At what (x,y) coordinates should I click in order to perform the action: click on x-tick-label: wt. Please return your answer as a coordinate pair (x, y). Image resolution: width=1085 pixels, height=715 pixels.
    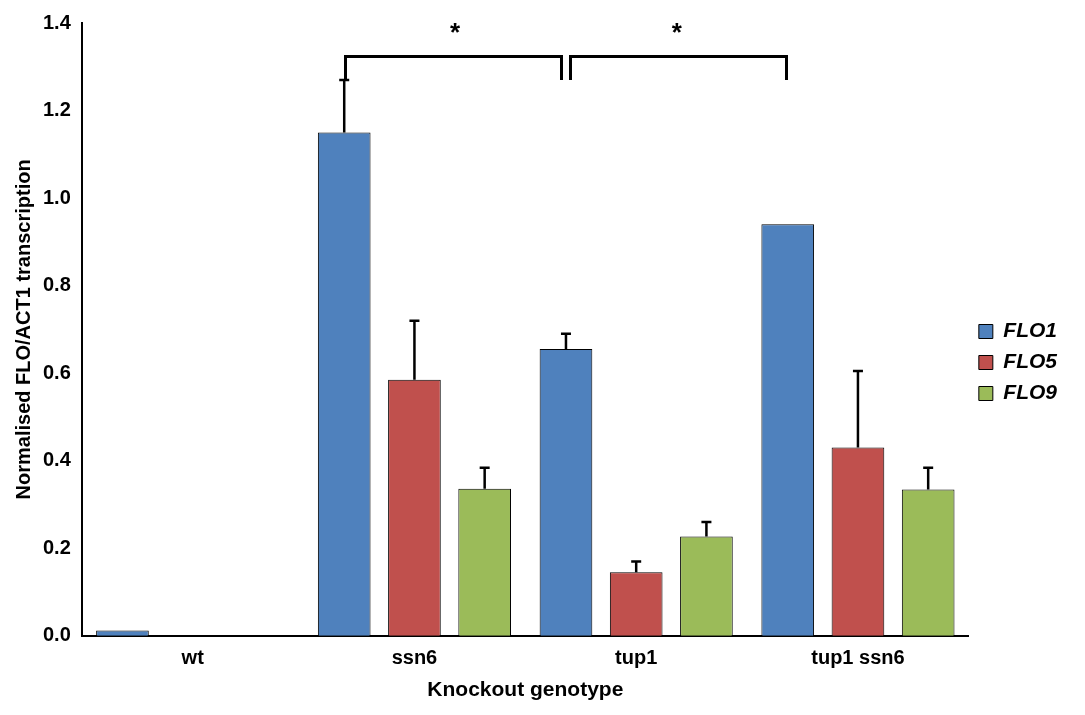
    Looking at the image, I should click on (192, 657).